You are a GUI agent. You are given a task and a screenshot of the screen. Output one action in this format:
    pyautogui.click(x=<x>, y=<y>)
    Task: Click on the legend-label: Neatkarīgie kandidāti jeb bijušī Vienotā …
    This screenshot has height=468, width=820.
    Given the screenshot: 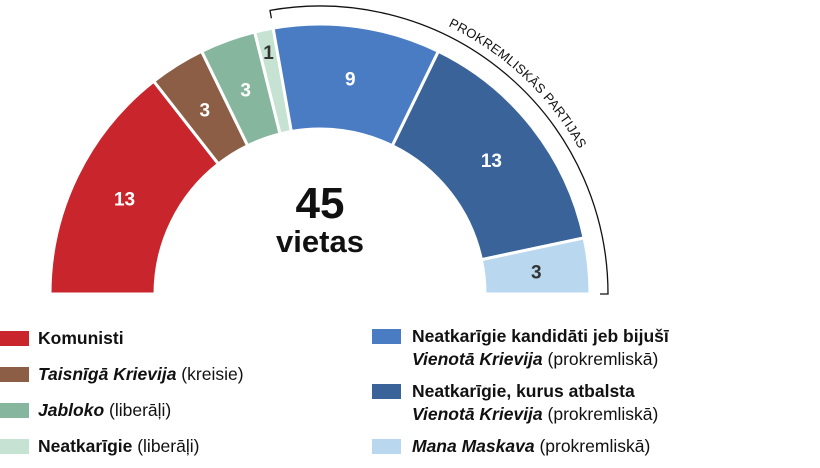 What is the action you would take?
    pyautogui.click(x=540, y=348)
    